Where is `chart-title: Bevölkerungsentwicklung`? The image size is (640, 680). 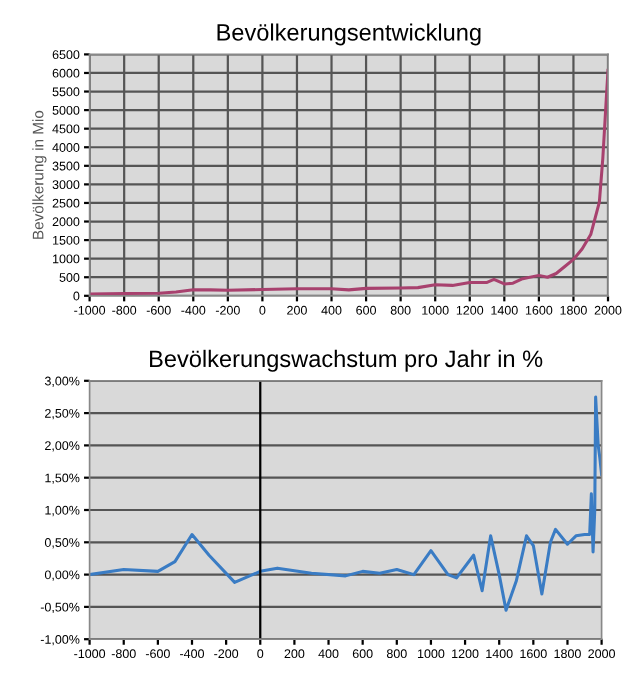
chart-title: Bevölkerungsentwicklung is located at coordinates (349, 34).